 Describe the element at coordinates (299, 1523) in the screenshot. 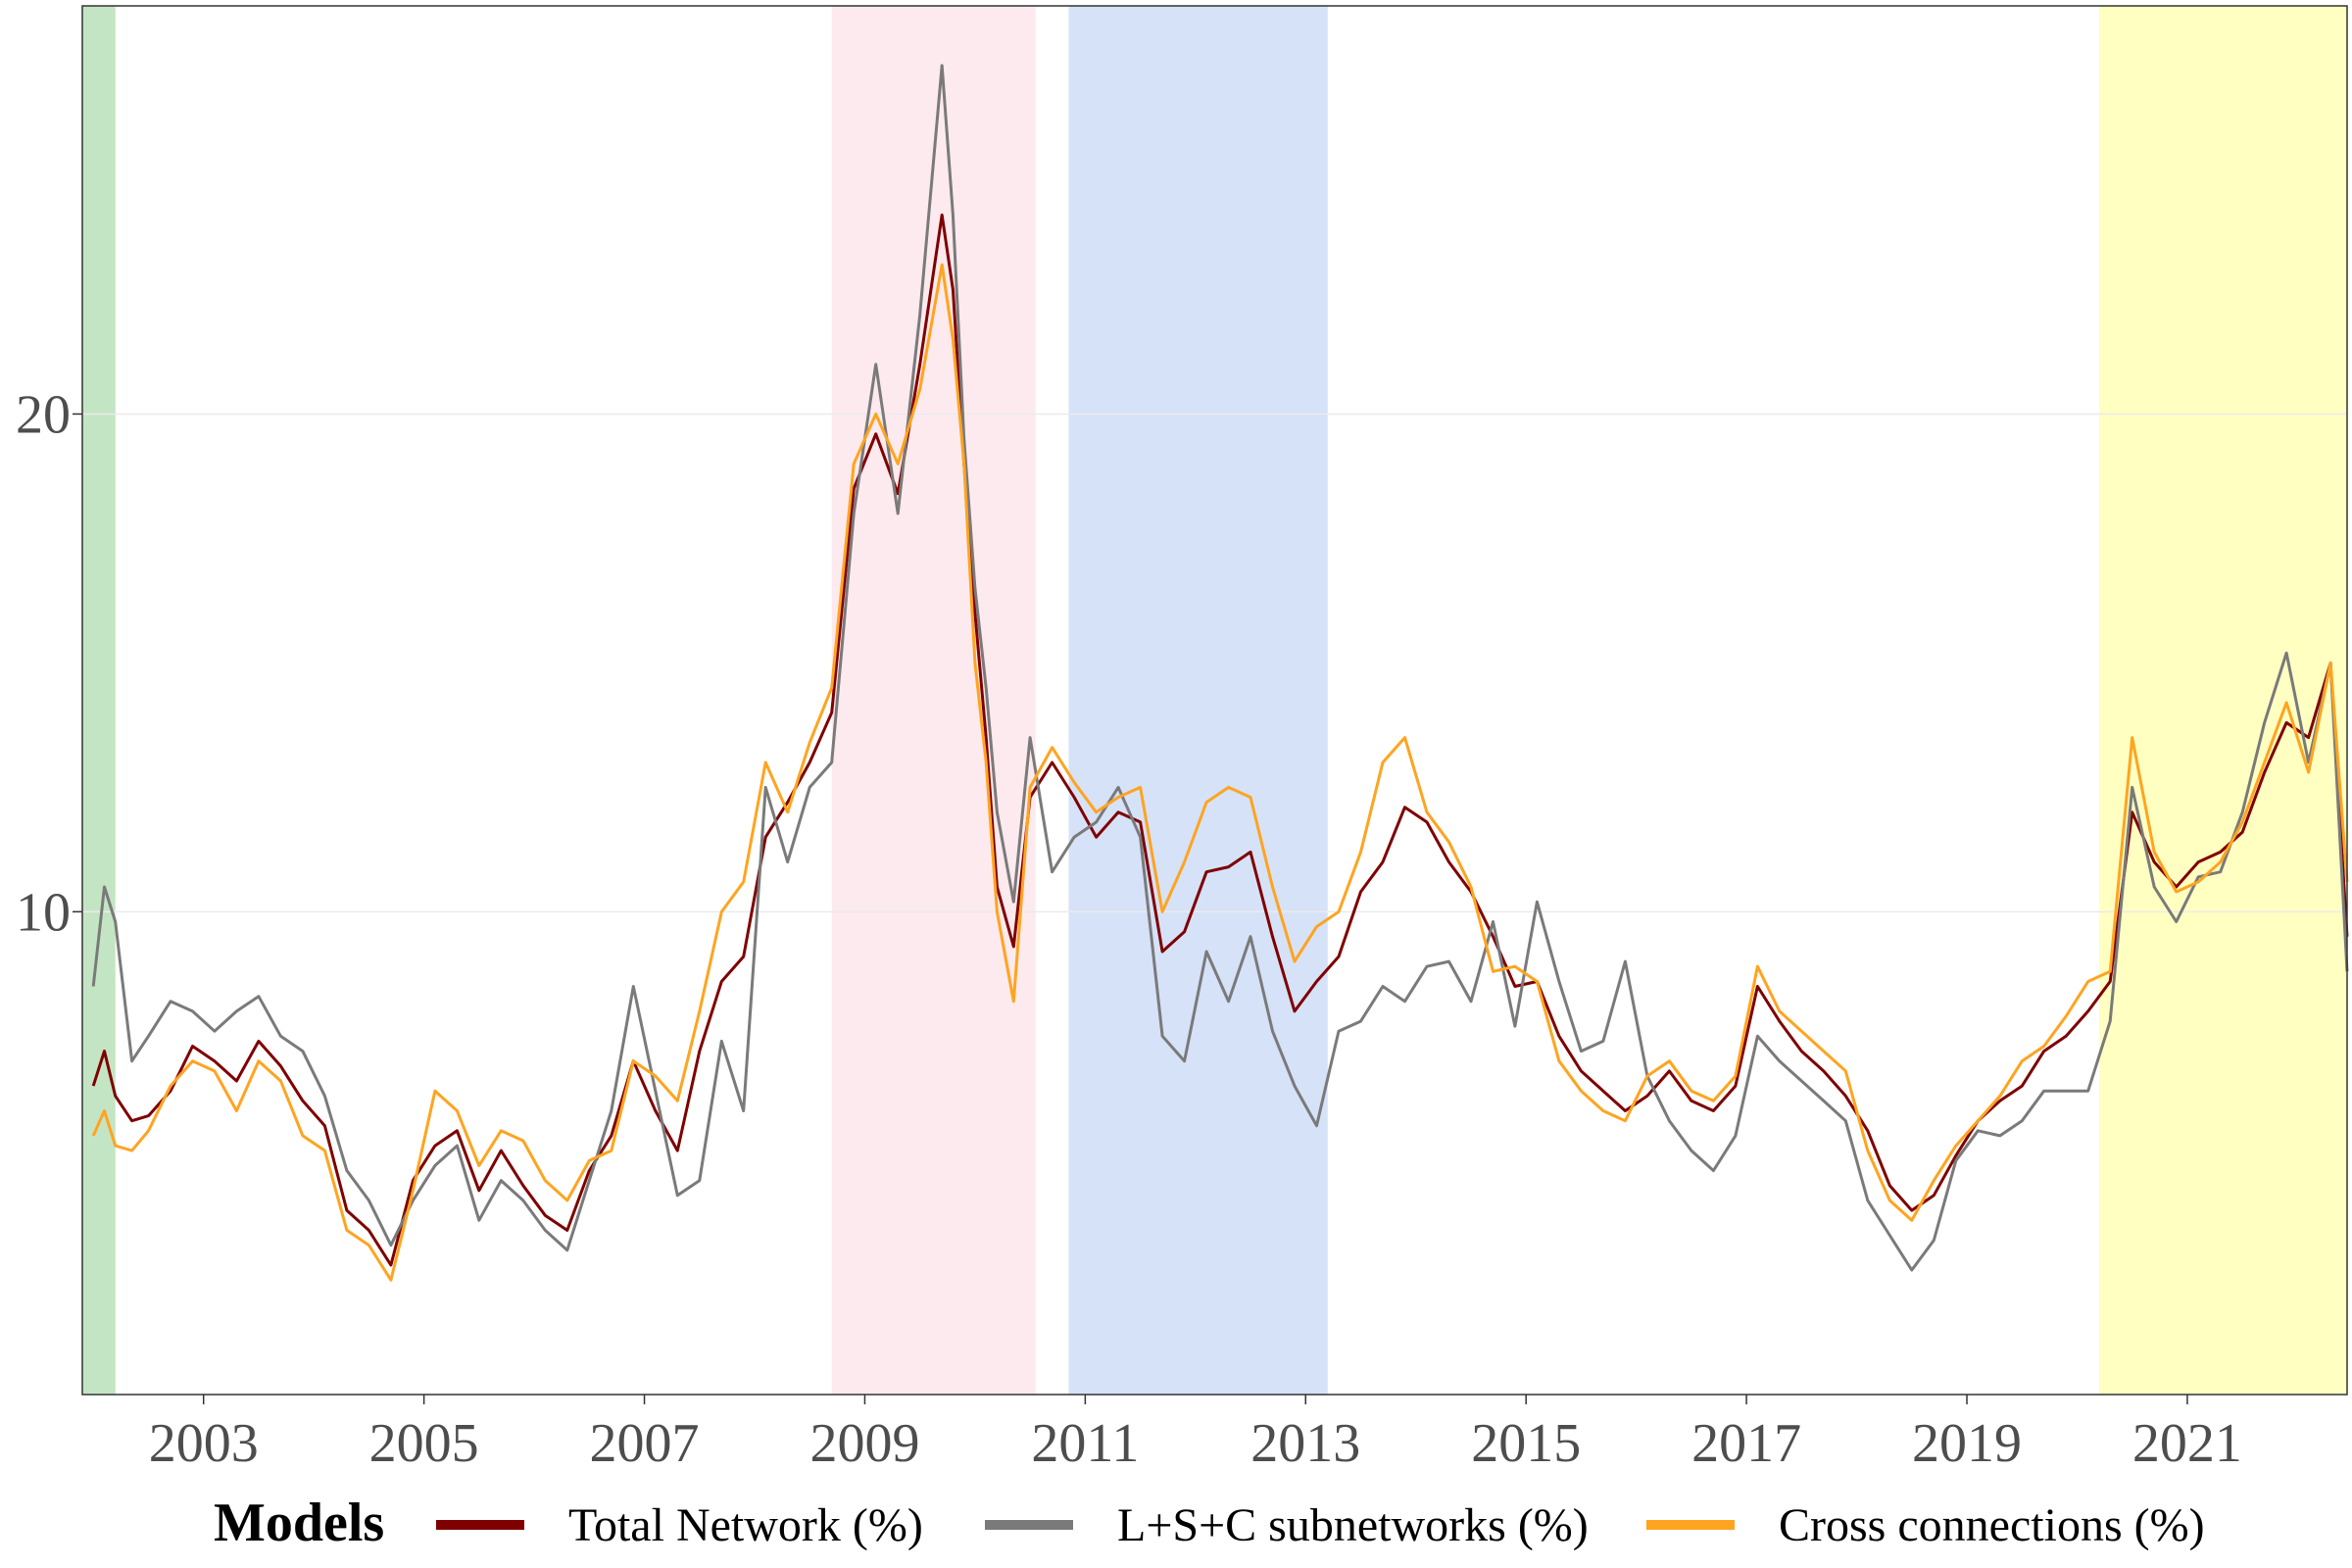

I see `legend-title: Models` at that location.